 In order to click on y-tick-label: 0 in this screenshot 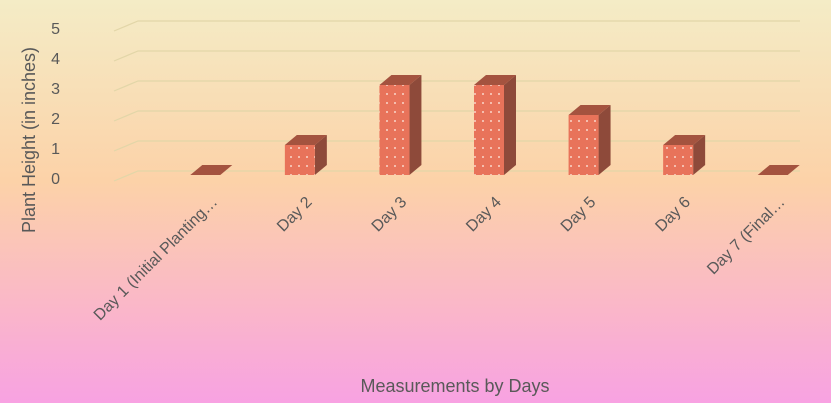, I will do `click(55, 179)`.